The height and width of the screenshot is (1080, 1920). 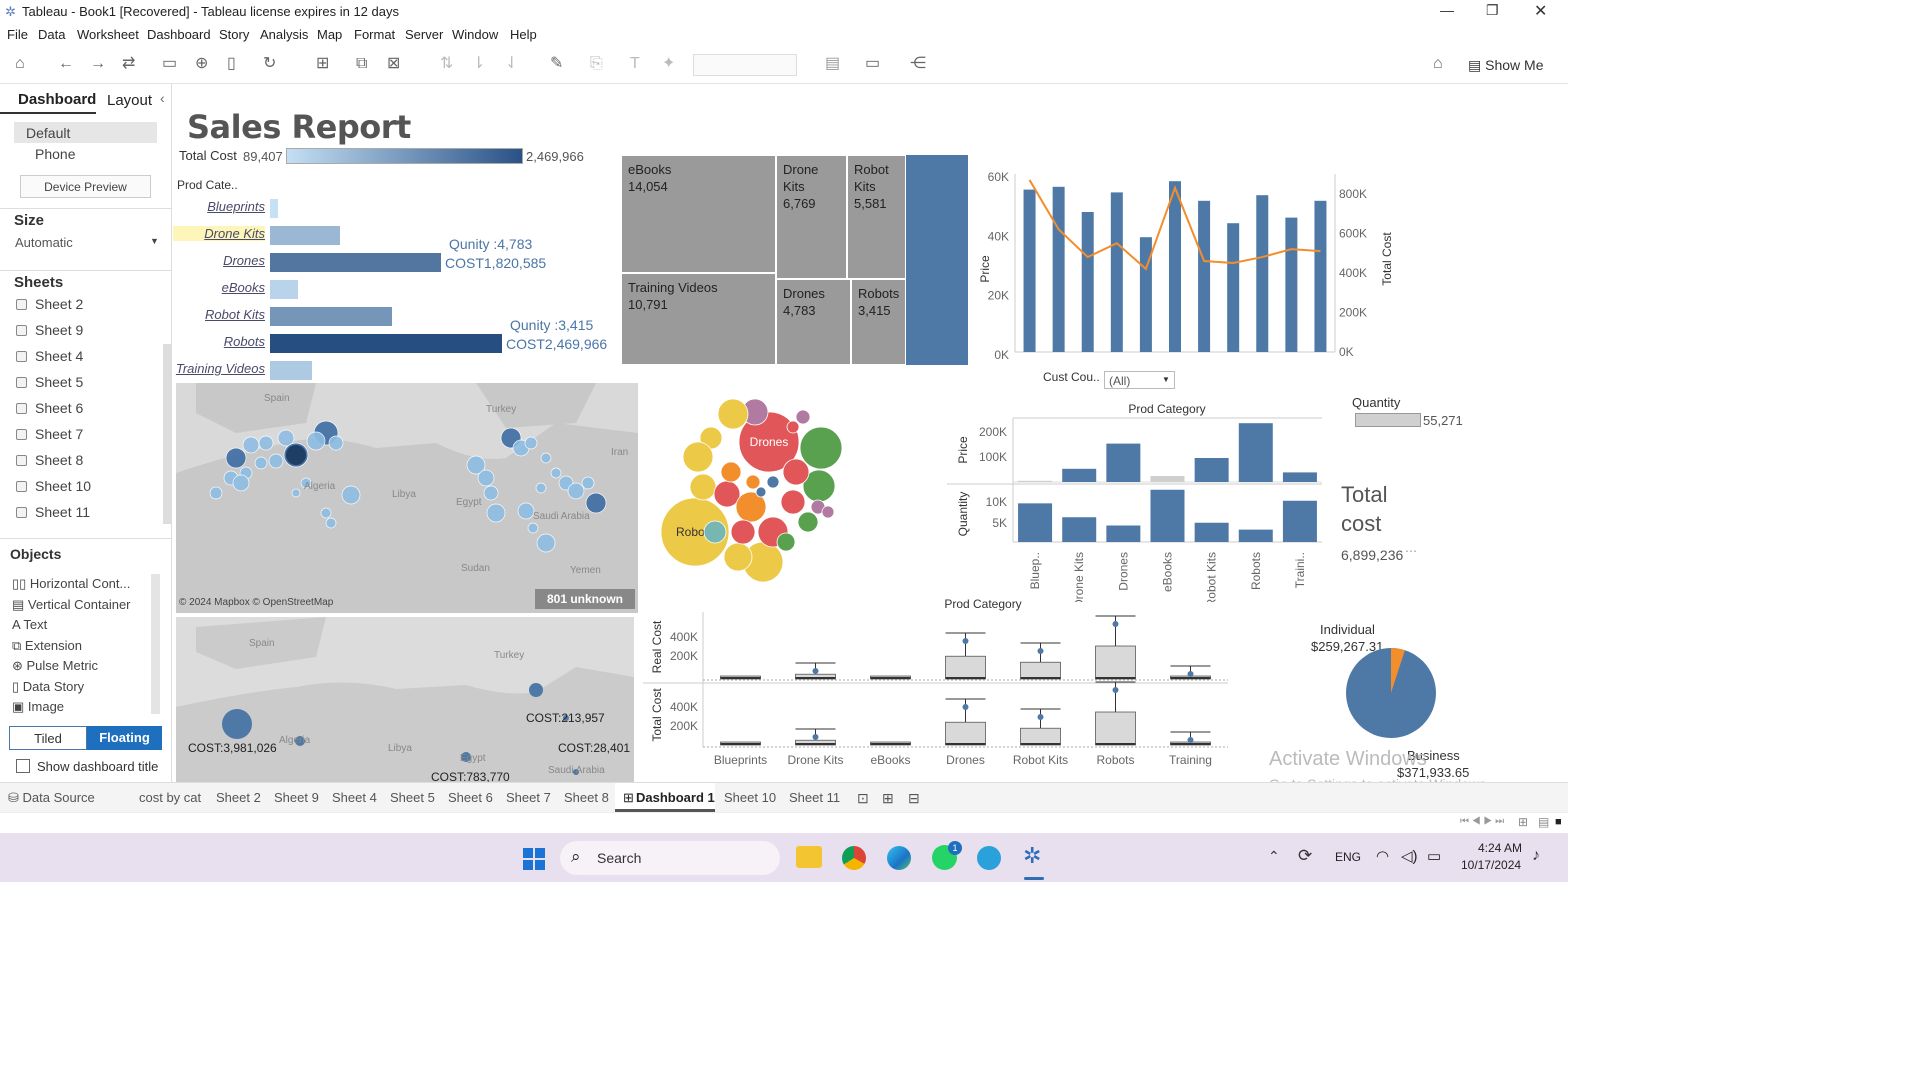 What do you see at coordinates (49, 304) in the screenshot?
I see `sheet-item: Sheet 2` at bounding box center [49, 304].